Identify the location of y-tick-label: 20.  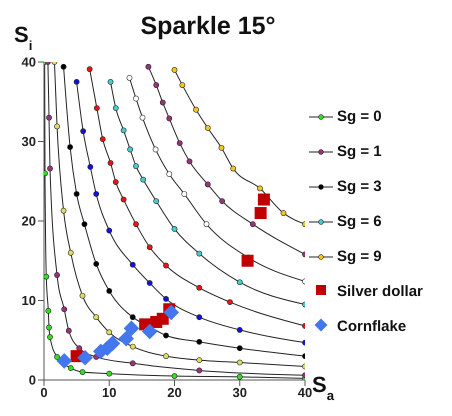
(29, 221).